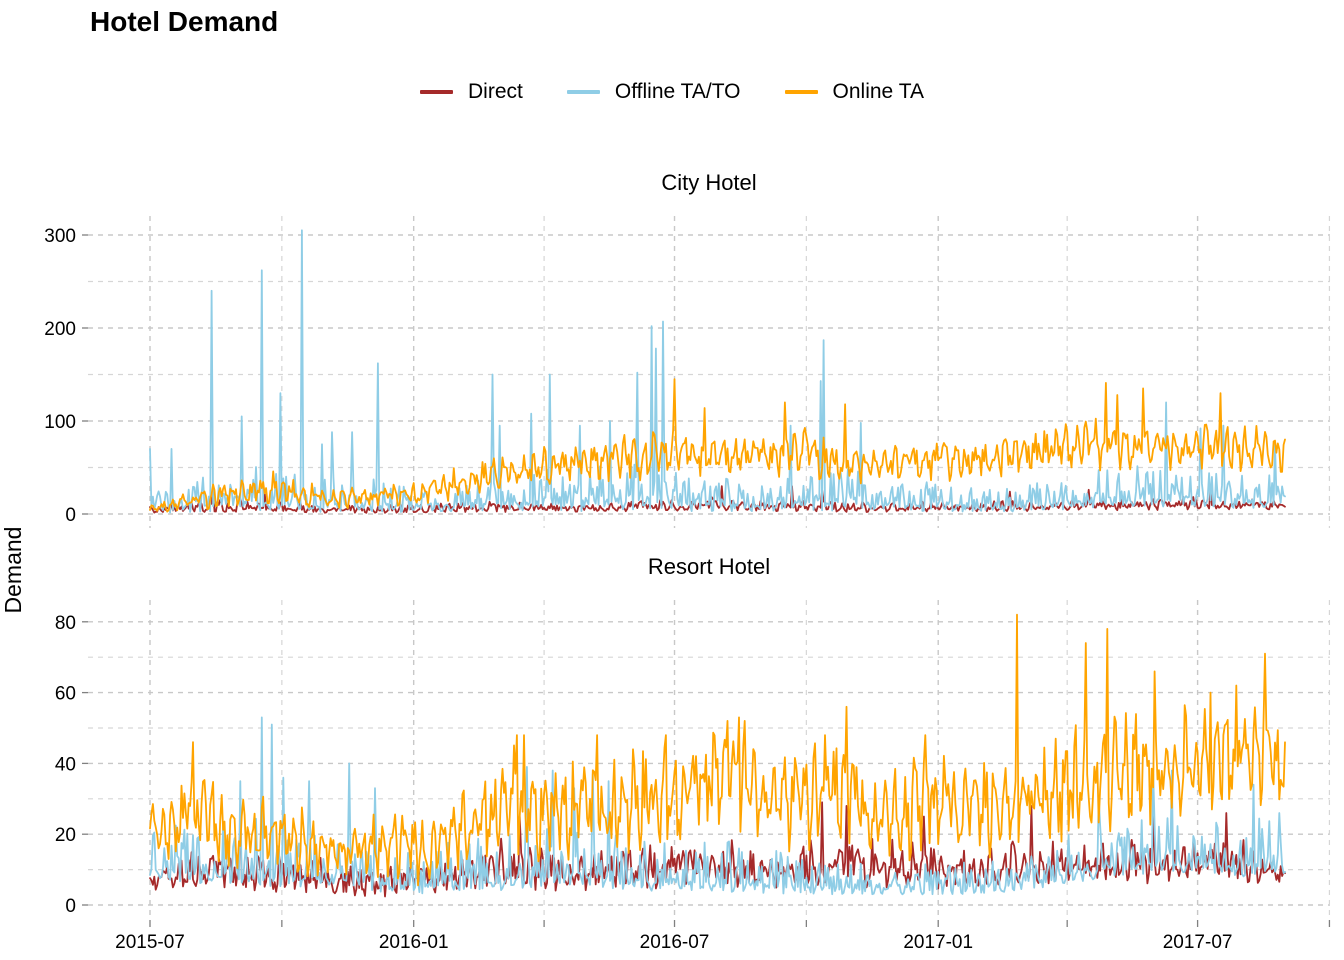  I want to click on y-tick-label: 200, so click(60, 329).